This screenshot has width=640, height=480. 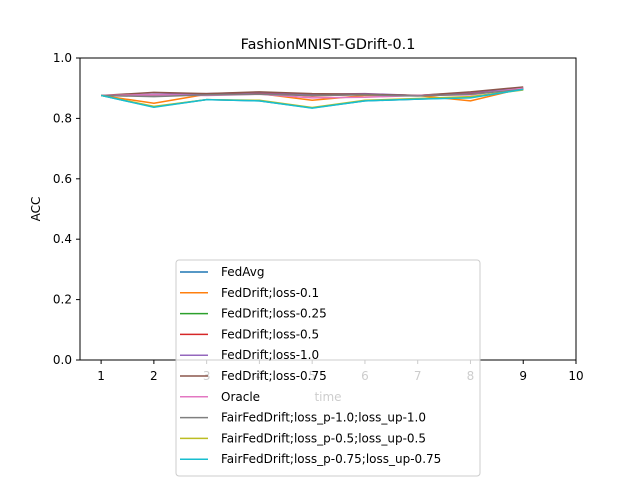 I want to click on series-lines, so click(x=312, y=97).